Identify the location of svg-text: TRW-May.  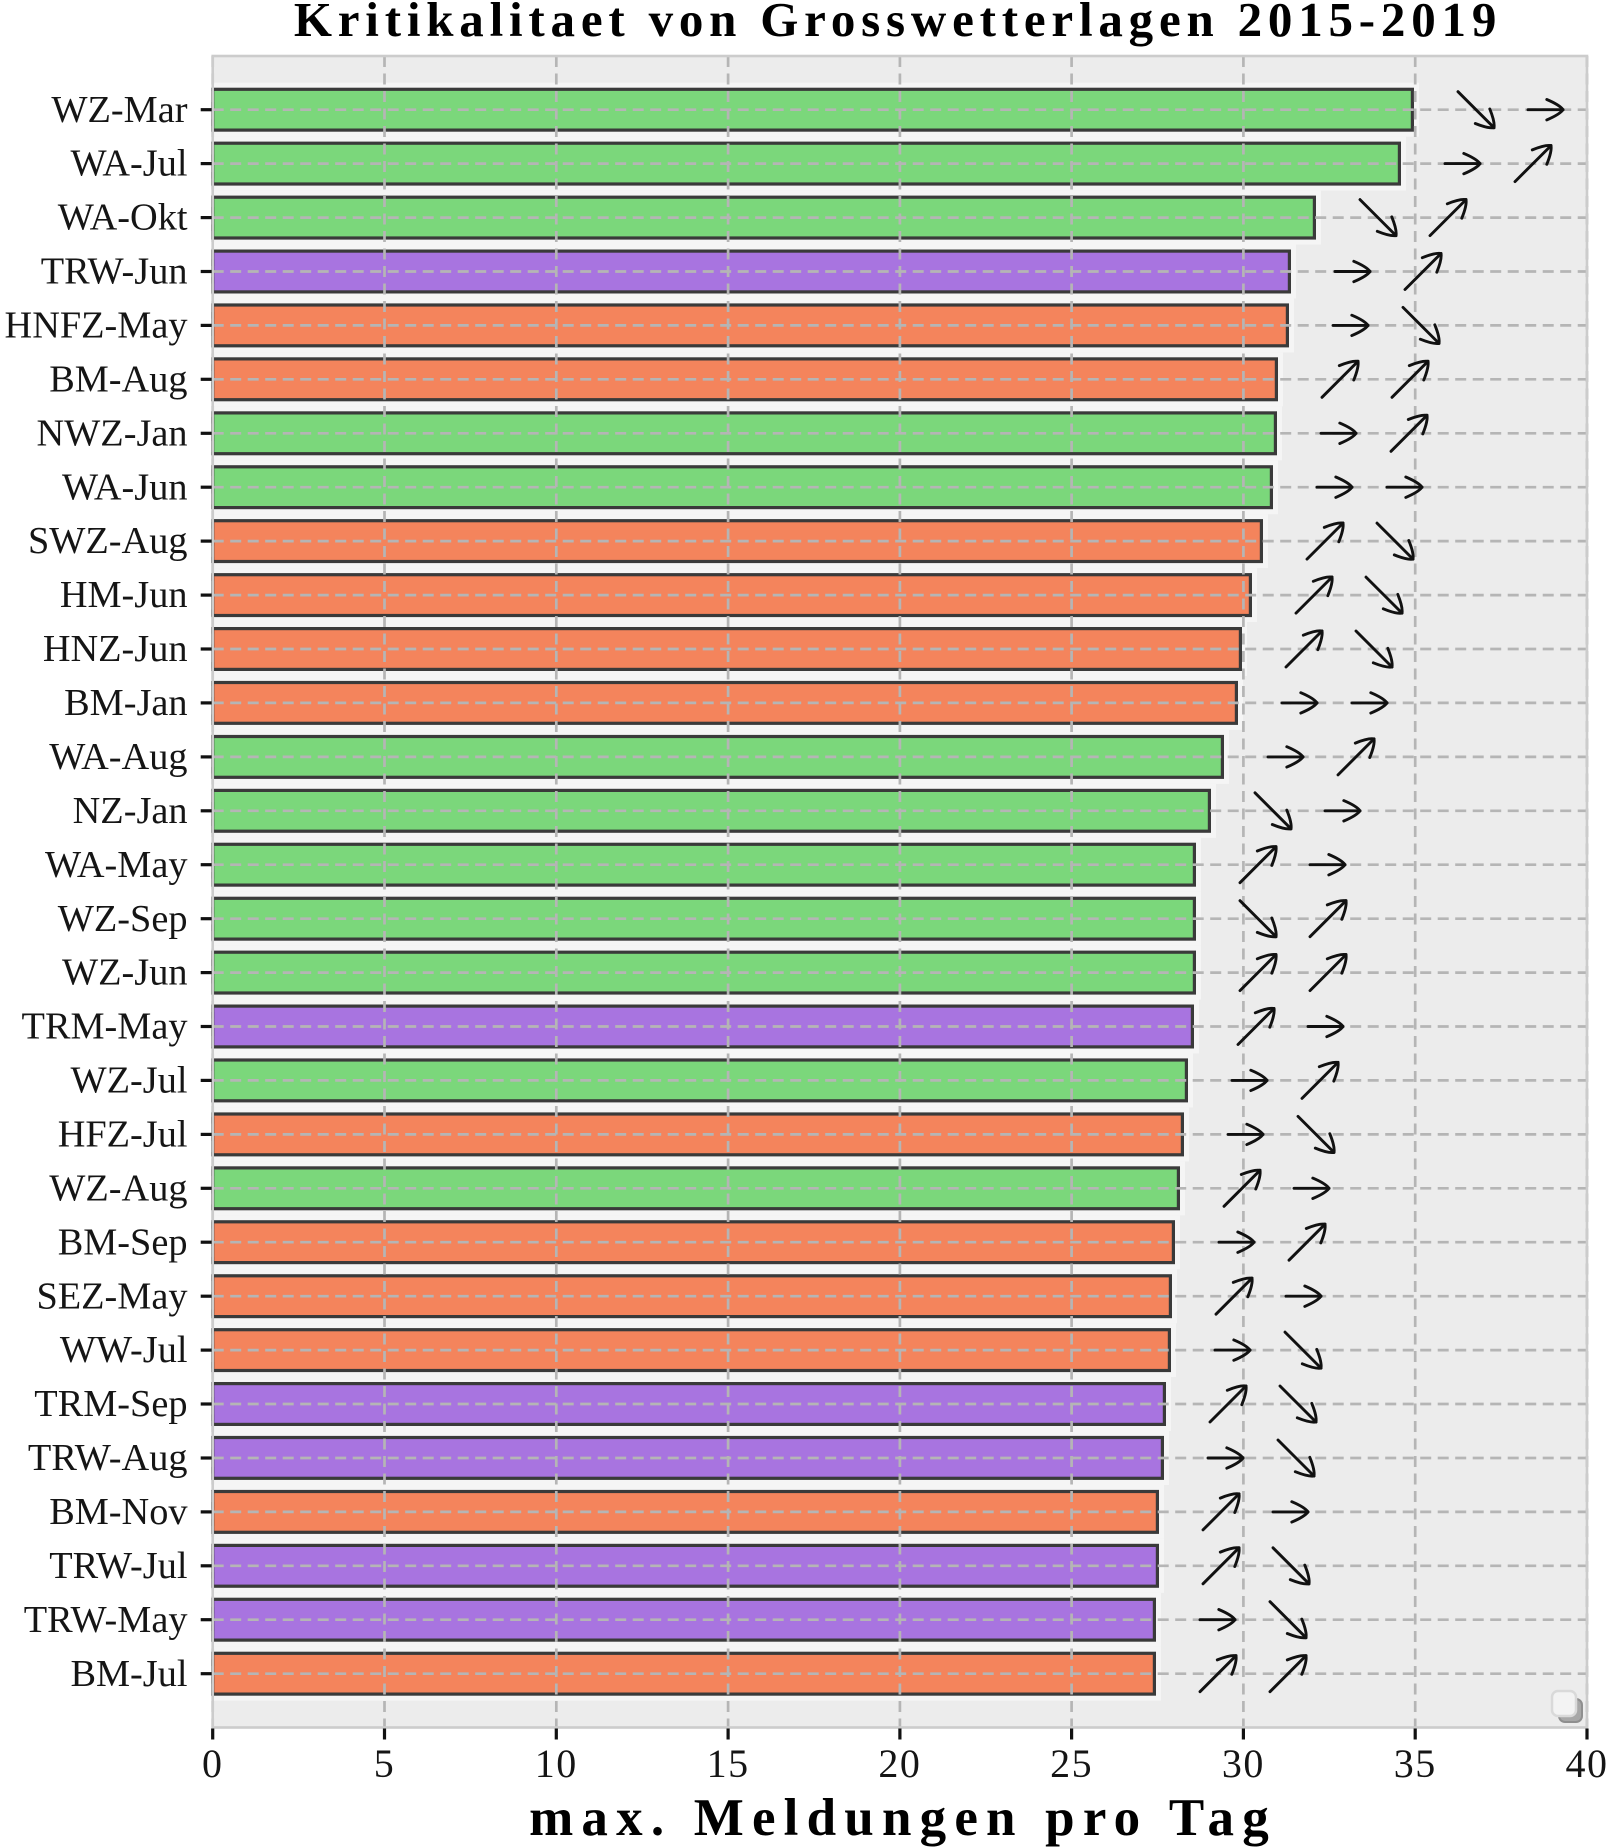
(106, 1620).